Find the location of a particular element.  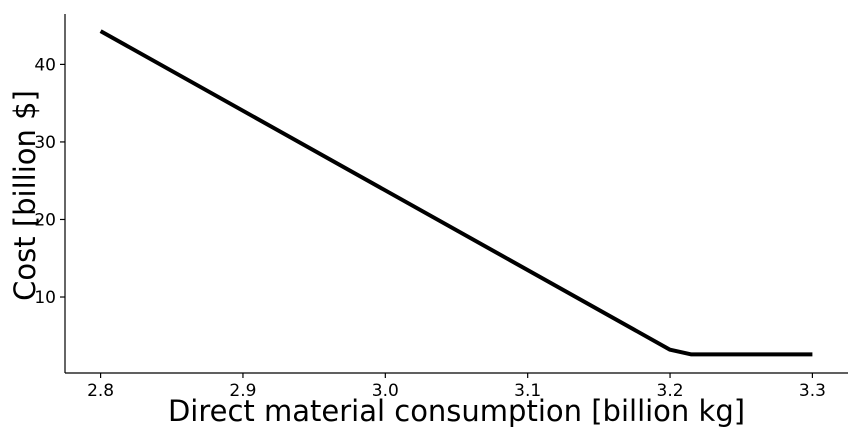

x-tick-label: 3.3 is located at coordinates (812, 391).